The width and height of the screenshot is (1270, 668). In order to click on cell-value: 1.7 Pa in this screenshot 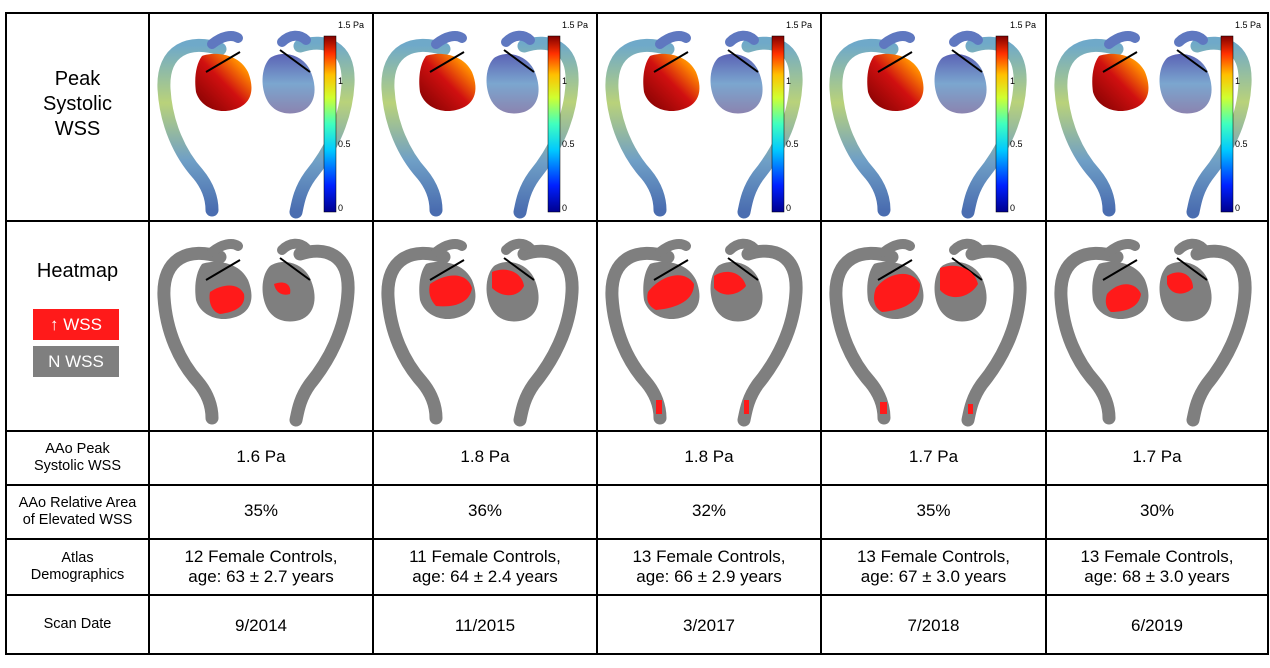, I will do `click(1157, 456)`.